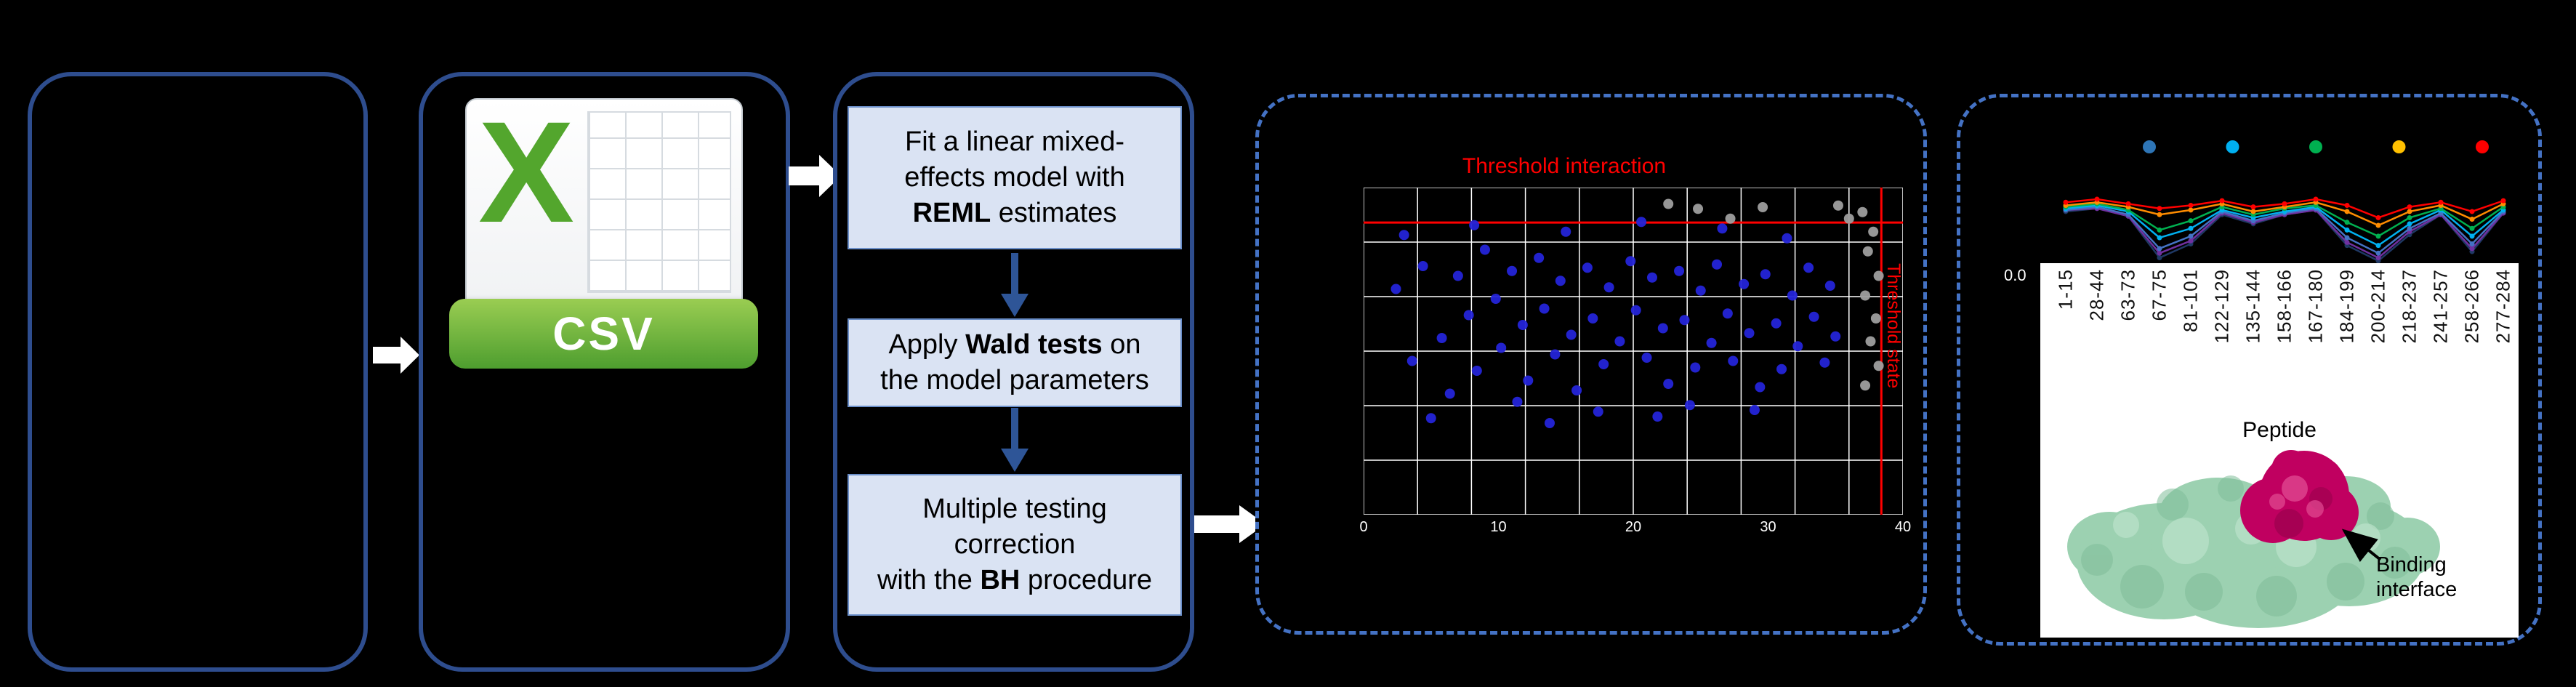  I want to click on uptake-line-chart, so click(2289, 199).